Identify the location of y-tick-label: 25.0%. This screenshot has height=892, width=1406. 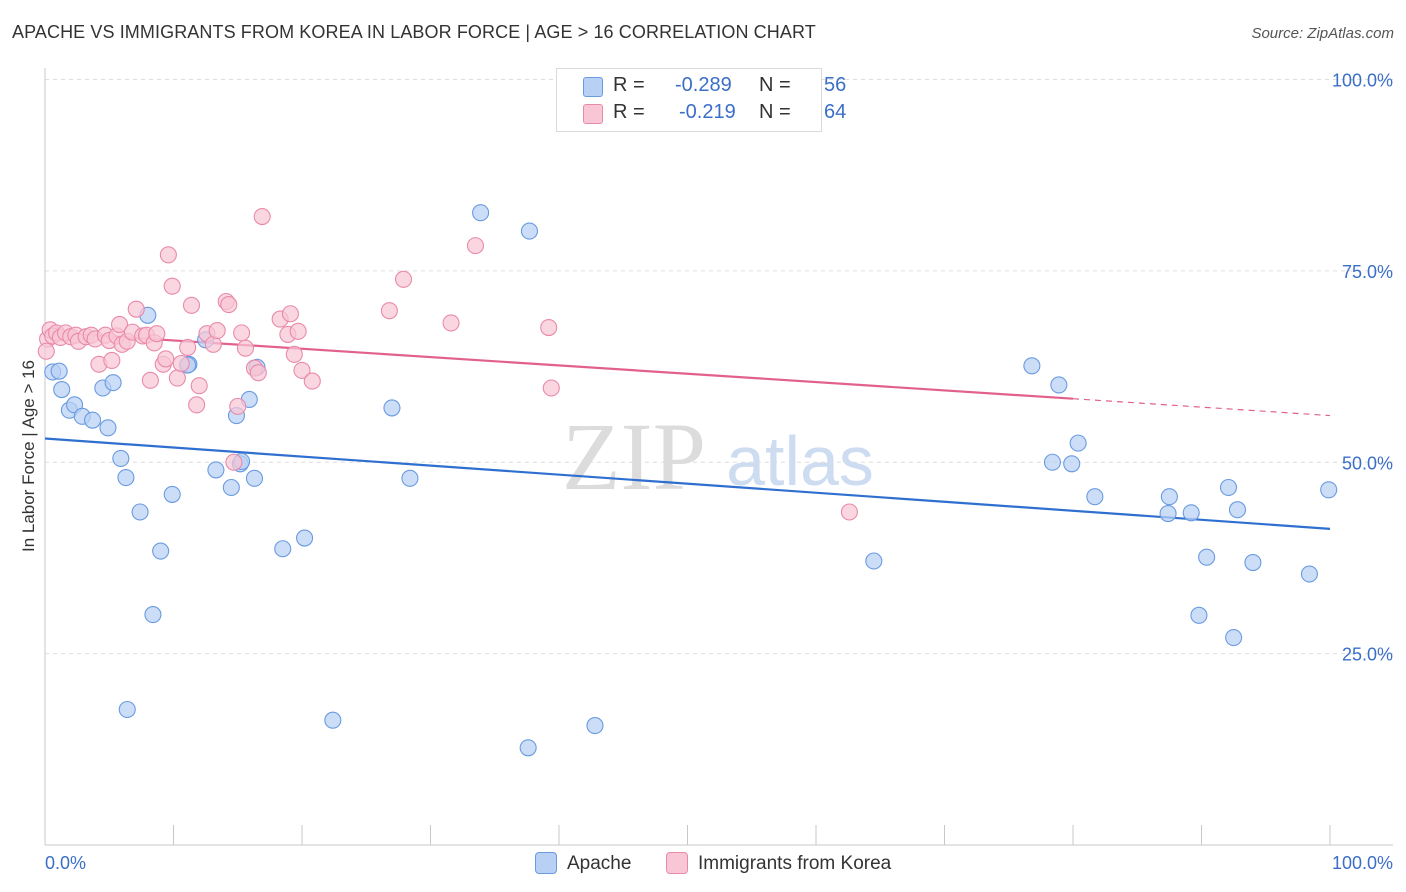
(1367, 655).